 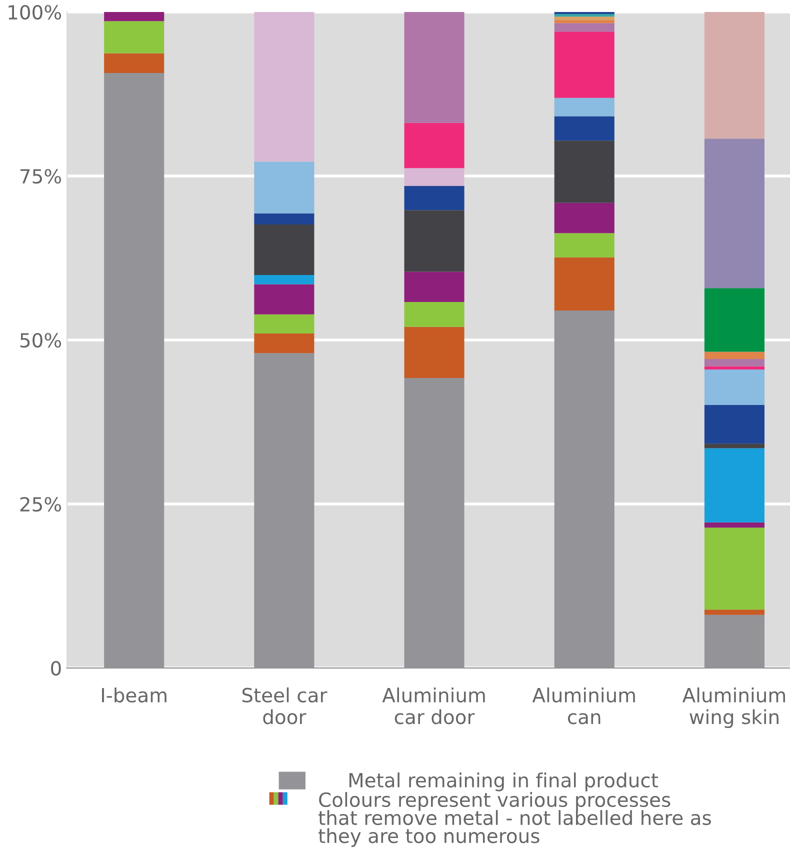 I want to click on y-tick-label: 50%, so click(x=41, y=340).